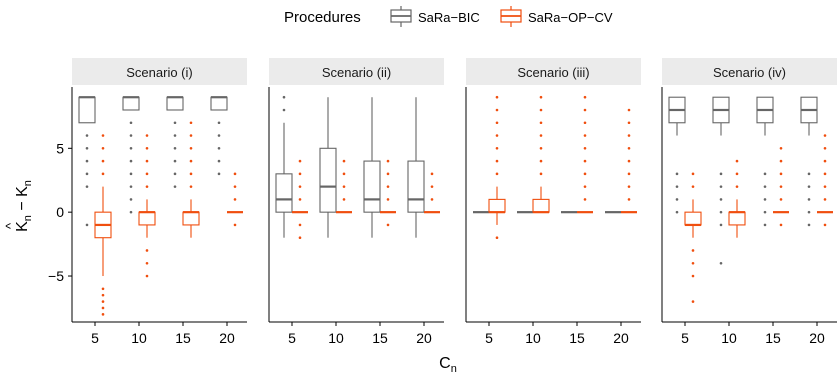 The image size is (837, 378). I want to click on x-axis-title: Cn, so click(448, 365).